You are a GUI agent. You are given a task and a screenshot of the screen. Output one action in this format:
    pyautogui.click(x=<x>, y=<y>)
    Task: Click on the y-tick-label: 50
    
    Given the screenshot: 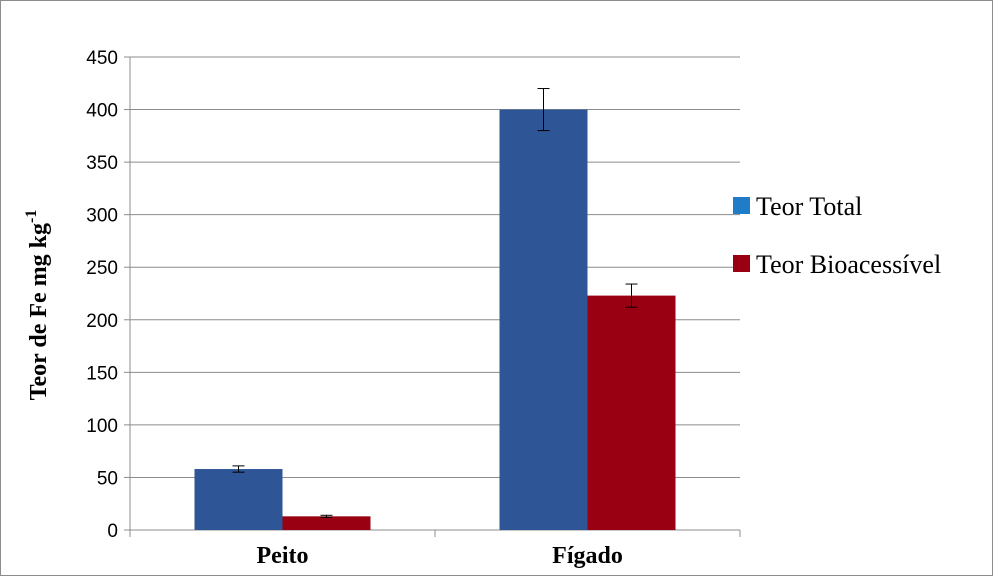 What is the action you would take?
    pyautogui.click(x=107, y=478)
    